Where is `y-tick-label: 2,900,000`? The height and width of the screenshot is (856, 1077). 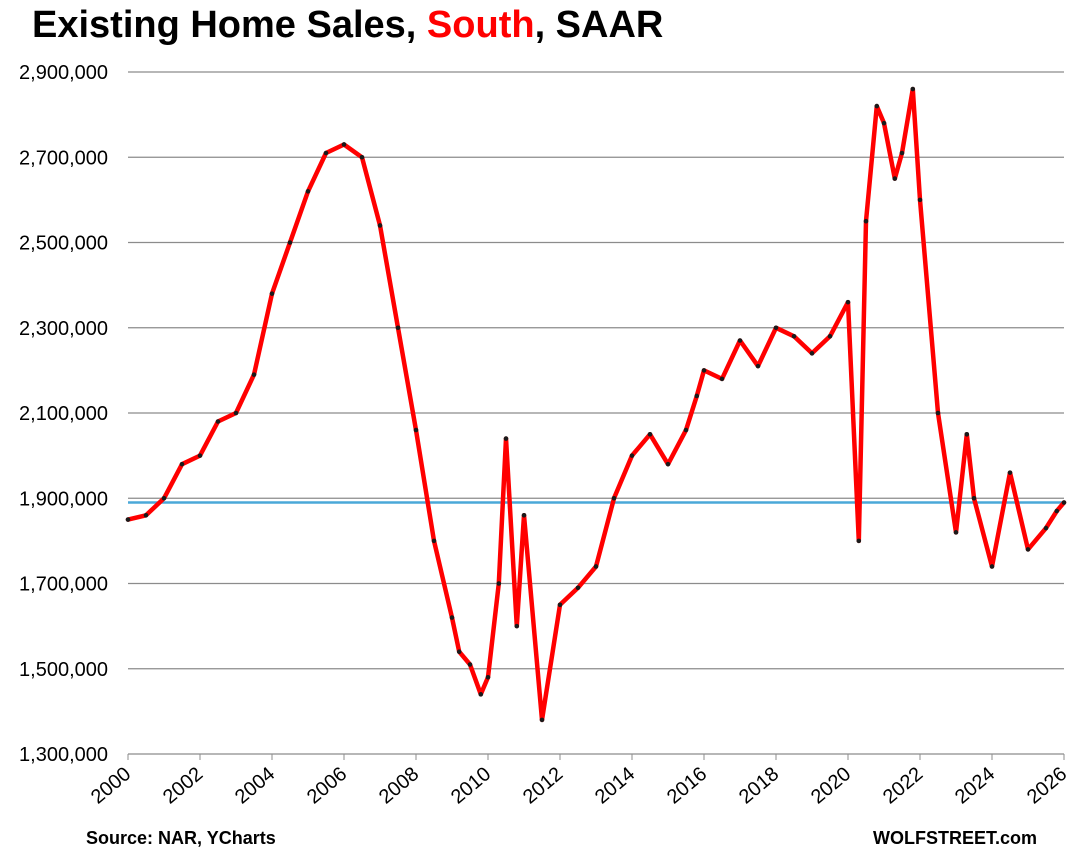
y-tick-label: 2,900,000 is located at coordinates (63, 73).